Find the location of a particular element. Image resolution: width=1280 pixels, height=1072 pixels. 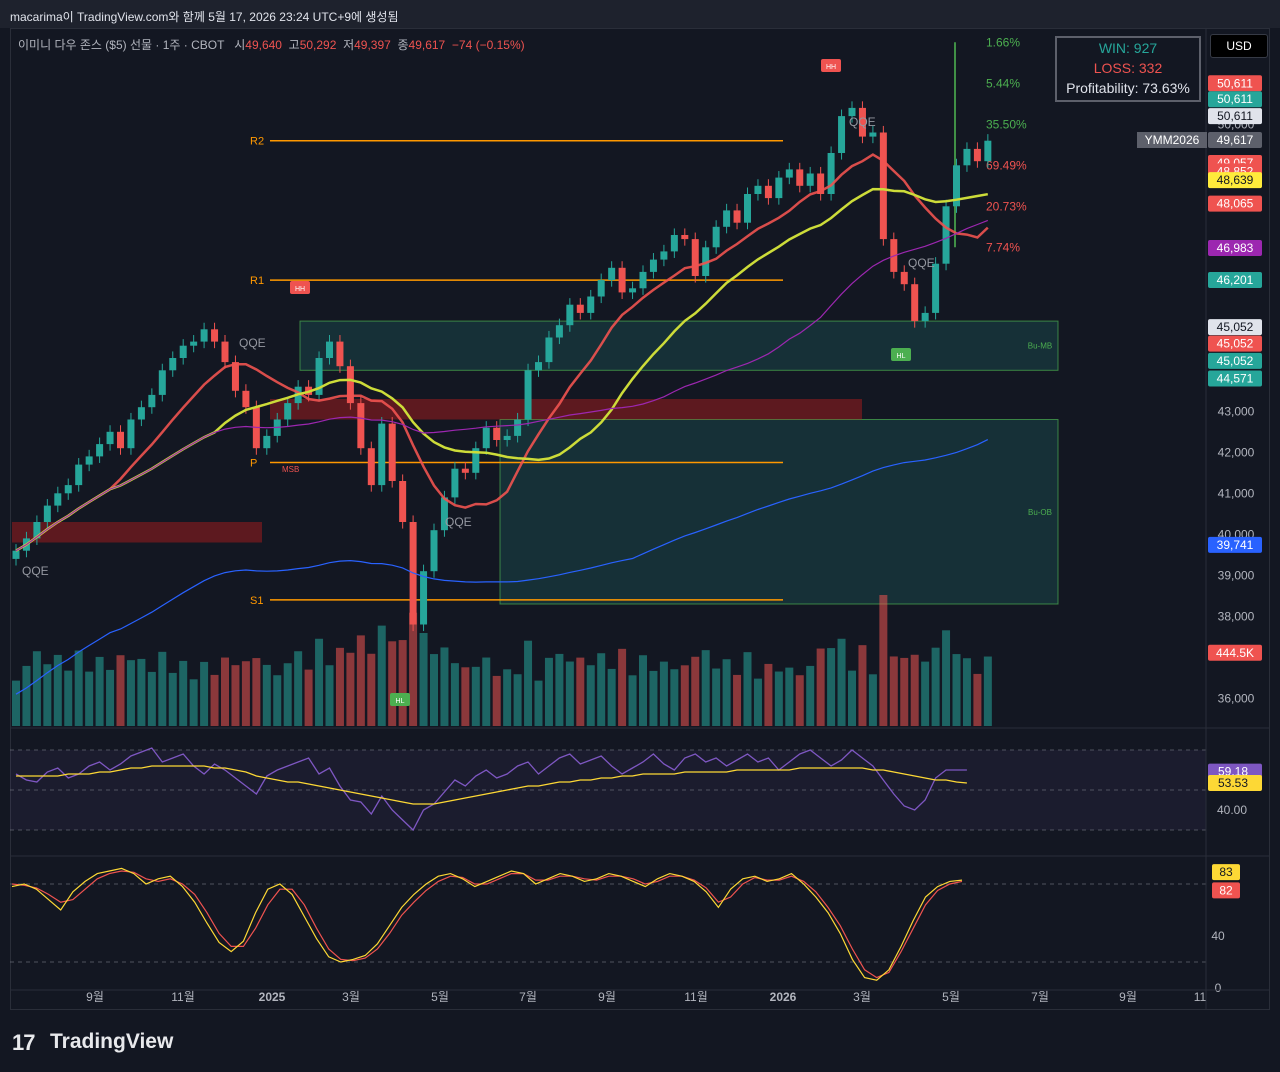

hh-badge: HH is located at coordinates (831, 67).